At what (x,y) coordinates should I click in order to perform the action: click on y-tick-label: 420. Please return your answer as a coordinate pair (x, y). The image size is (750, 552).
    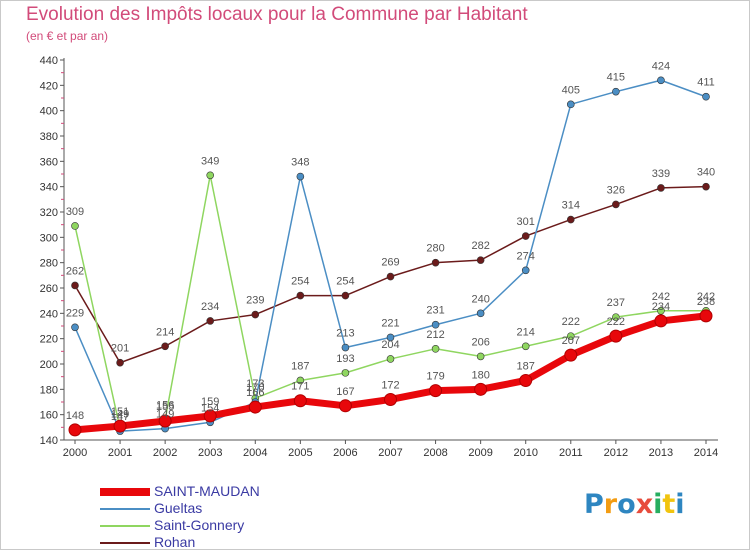
    Looking at the image, I should click on (49, 86).